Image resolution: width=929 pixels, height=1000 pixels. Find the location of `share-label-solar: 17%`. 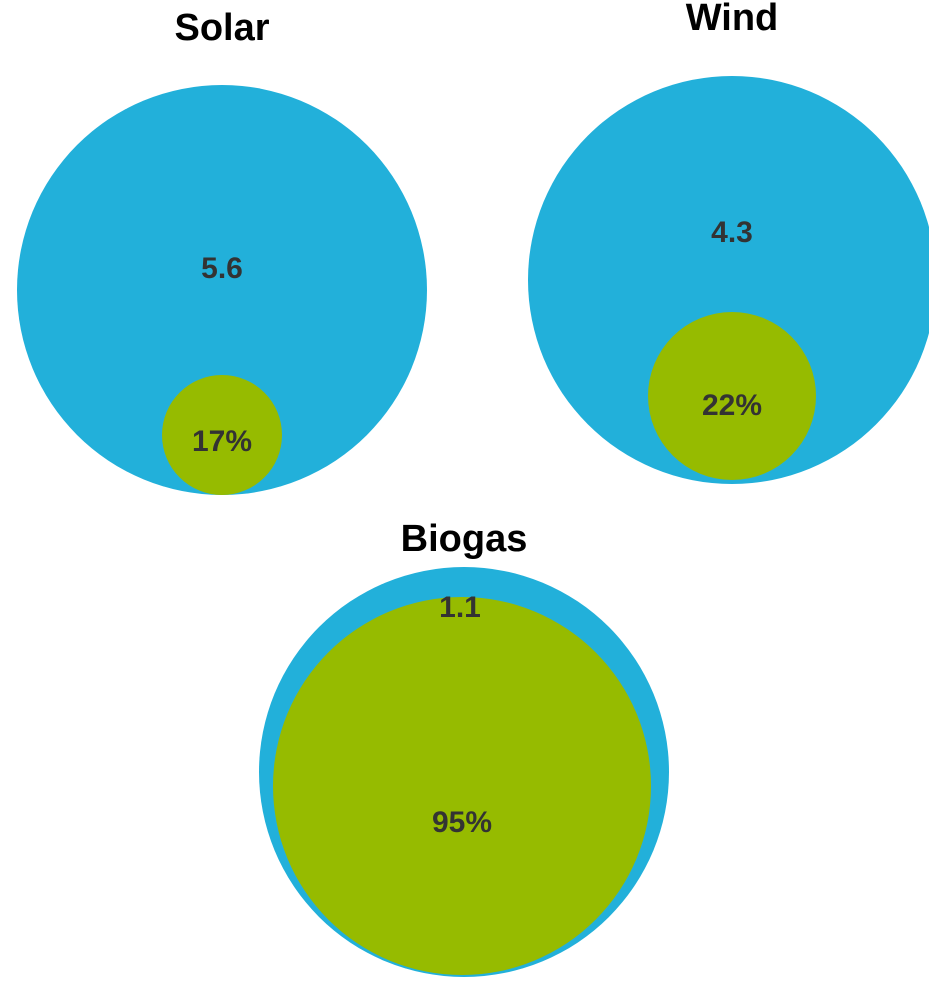

share-label-solar: 17% is located at coordinates (222, 441).